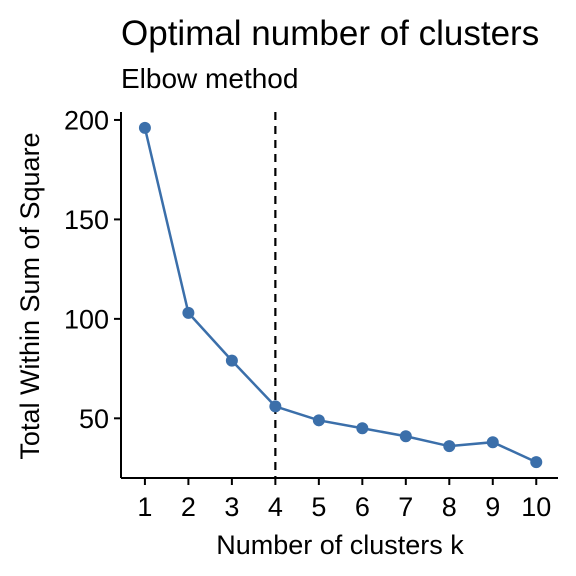  Describe the element at coordinates (449, 507) in the screenshot. I see `x-tick-label: 8` at that location.